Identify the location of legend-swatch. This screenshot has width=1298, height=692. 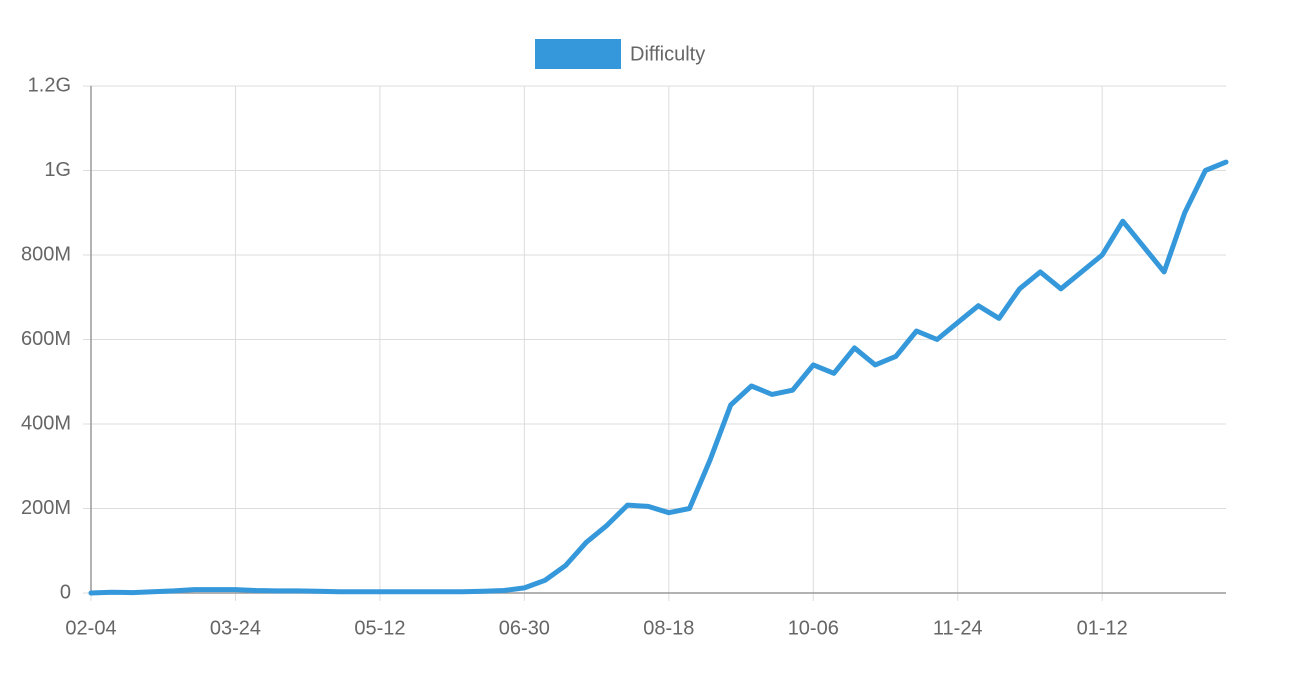
(578, 54).